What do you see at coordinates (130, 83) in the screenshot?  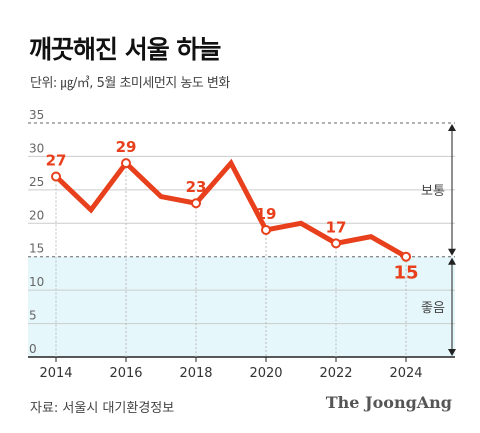 I see `chart-subtitle: 단위: ㎍/㎥, 5월 초미세먼지 농도 변화` at bounding box center [130, 83].